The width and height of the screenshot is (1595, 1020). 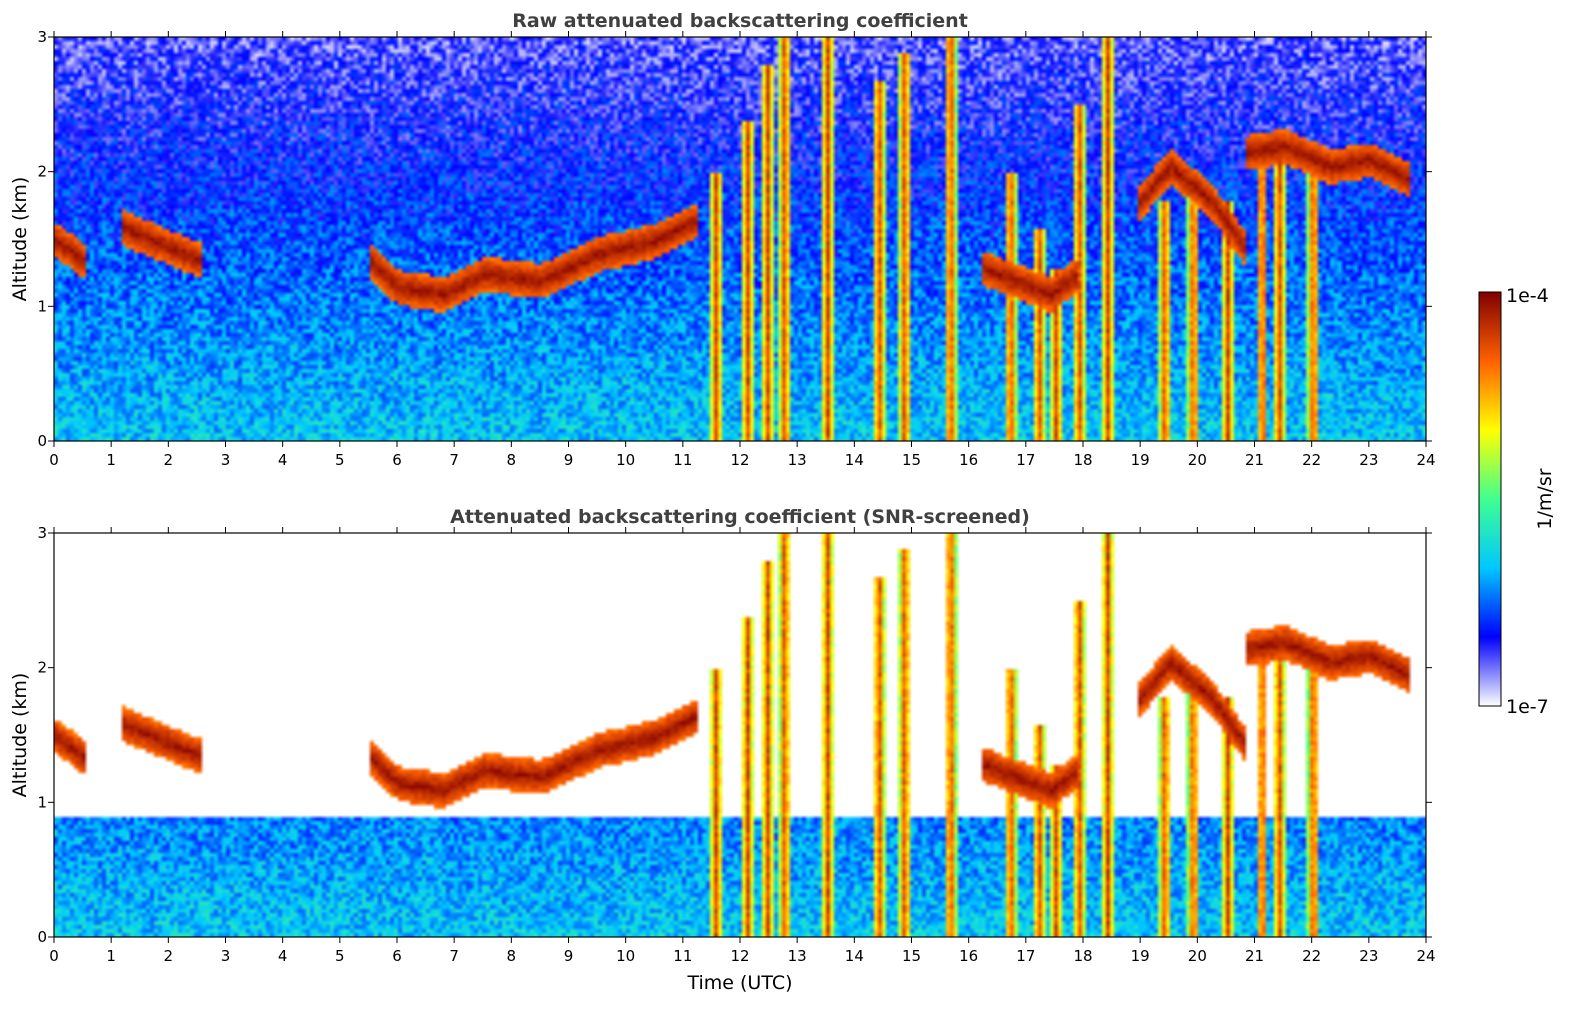 What do you see at coordinates (739, 983) in the screenshot?
I see `x-axis-label: Time (UTC)` at bounding box center [739, 983].